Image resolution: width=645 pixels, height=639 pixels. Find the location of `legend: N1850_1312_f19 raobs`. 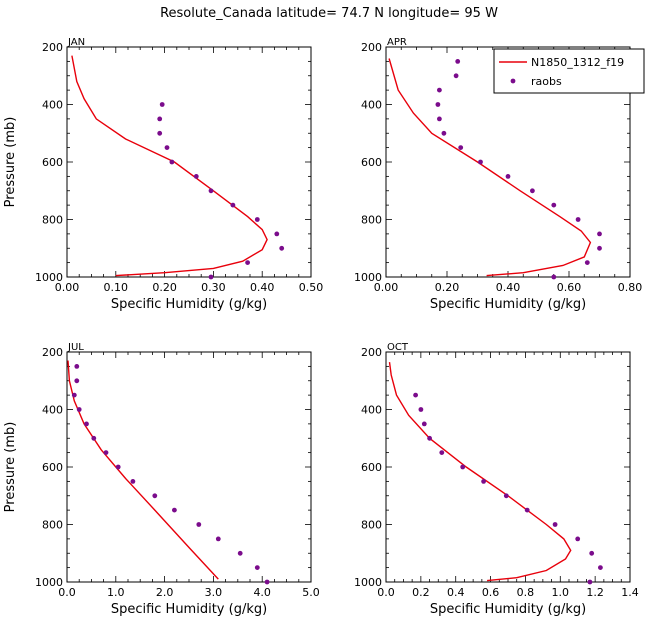

legend: N1850_1312_f19 raobs is located at coordinates (569, 71).